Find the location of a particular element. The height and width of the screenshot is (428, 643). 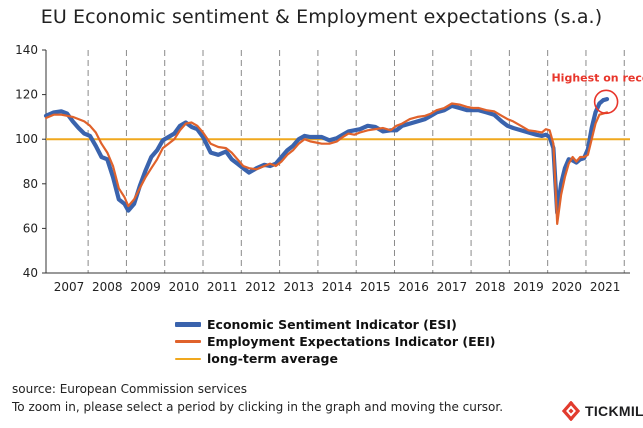

x-tick-label: 2016 is located at coordinates (413, 287).